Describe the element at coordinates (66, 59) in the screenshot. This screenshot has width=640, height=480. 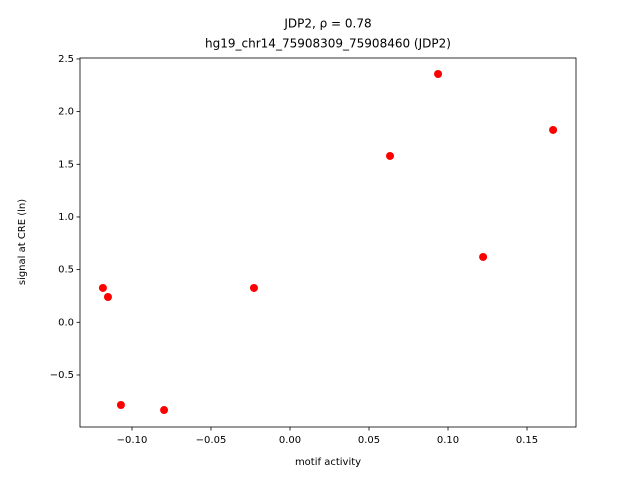
I see `y-tick-label: 2.5` at that location.